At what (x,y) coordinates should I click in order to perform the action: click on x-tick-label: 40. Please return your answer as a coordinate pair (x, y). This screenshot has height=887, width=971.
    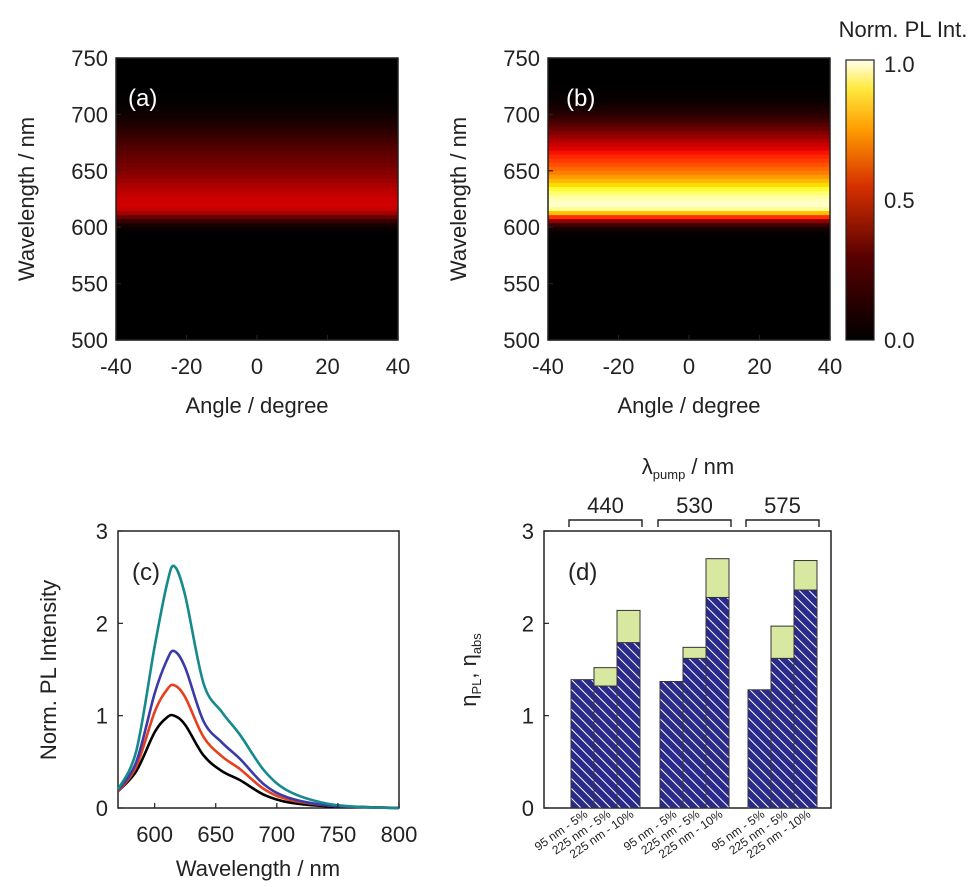
    Looking at the image, I should click on (398, 366).